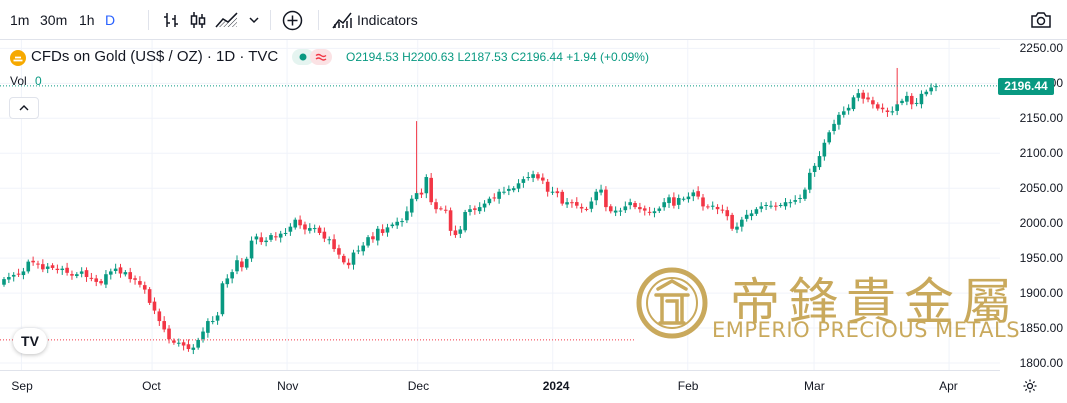 This screenshot has height=403, width=1067. Describe the element at coordinates (428, 57) in the screenshot. I see `high-value: H2200.63` at that location.